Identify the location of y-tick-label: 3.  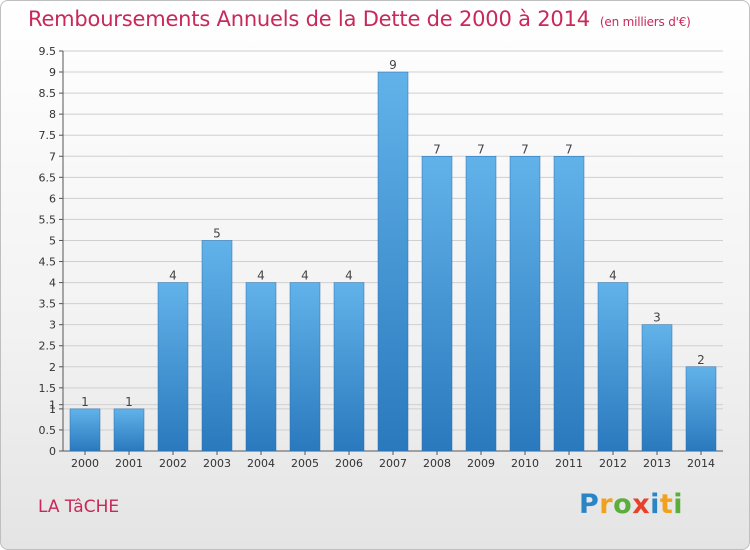
(52, 325).